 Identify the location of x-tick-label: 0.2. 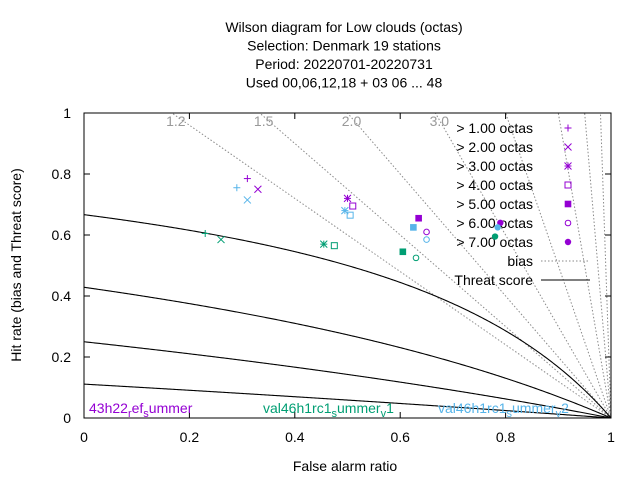
(190, 437).